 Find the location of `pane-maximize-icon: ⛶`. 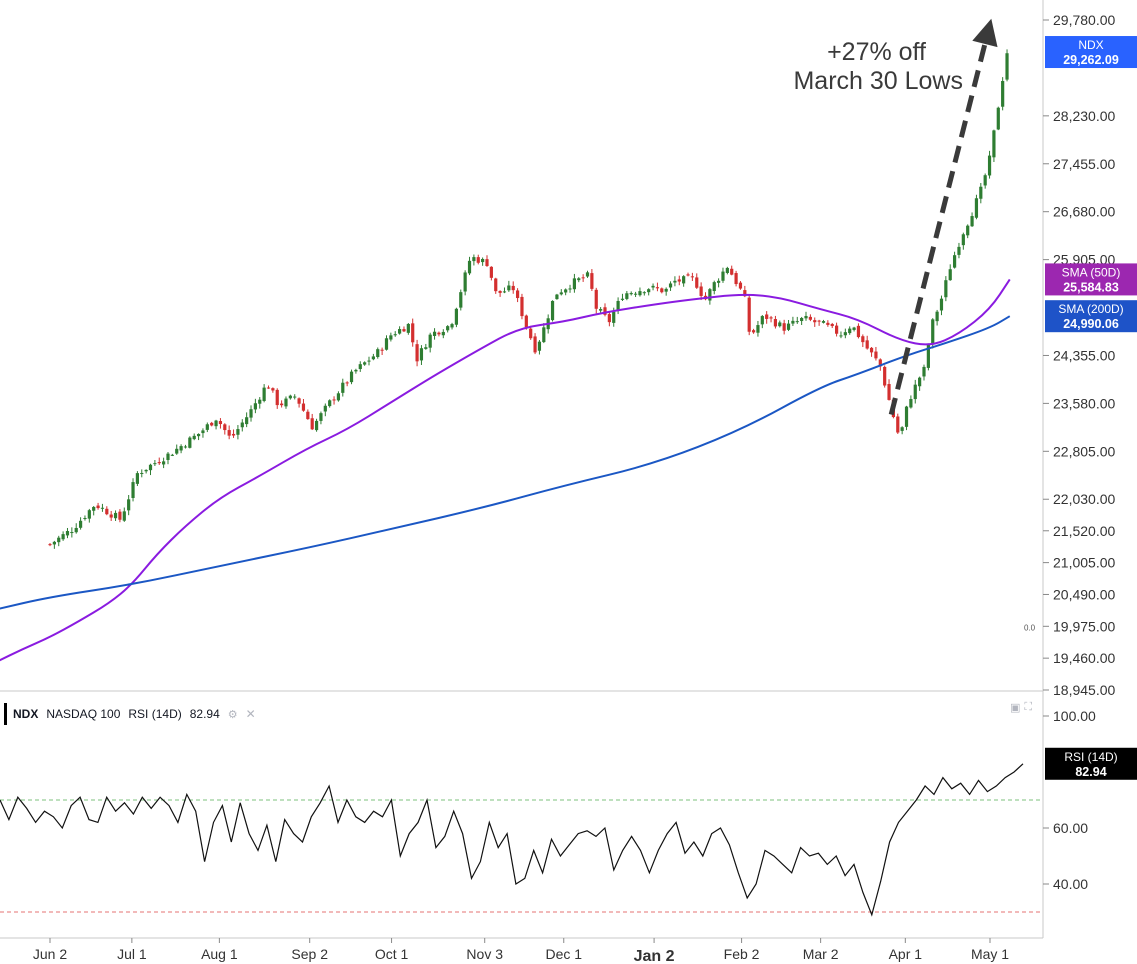

pane-maximize-icon: ⛶ is located at coordinates (1028, 707).